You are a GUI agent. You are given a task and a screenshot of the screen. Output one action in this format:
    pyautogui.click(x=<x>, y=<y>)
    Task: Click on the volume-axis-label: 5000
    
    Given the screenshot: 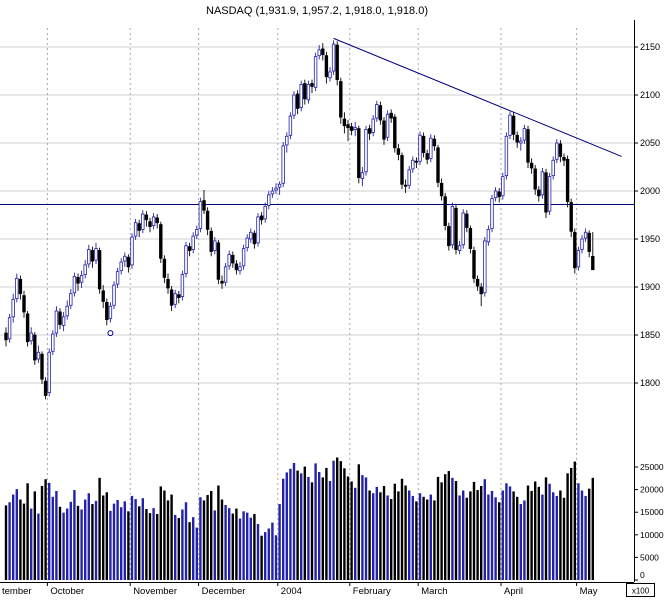 What is the action you would take?
    pyautogui.click(x=649, y=557)
    